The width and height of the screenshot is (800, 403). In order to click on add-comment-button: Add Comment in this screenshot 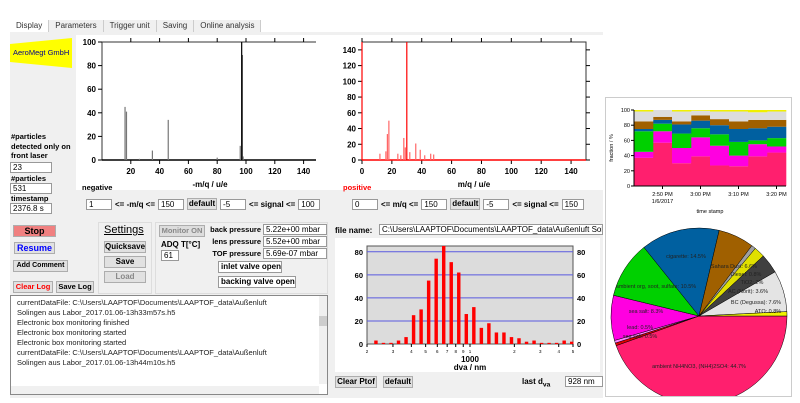, I will do `click(40, 266)`.